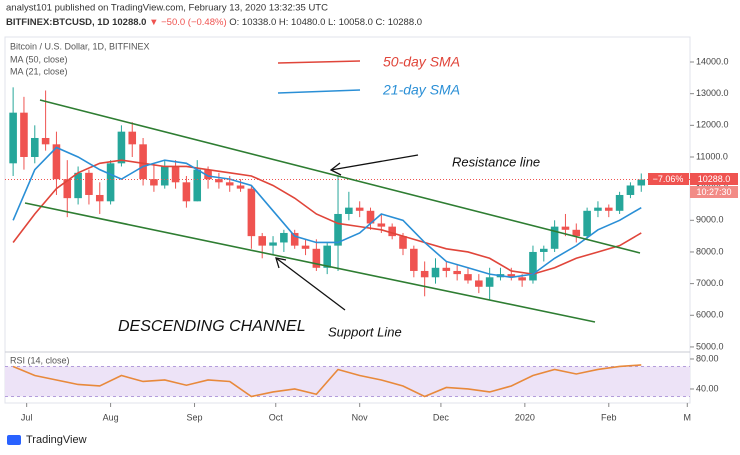 Image resolution: width=740 pixels, height=455 pixels. Describe the element at coordinates (710, 315) in the screenshot. I see `y-tick-label: 6000.0` at that location.